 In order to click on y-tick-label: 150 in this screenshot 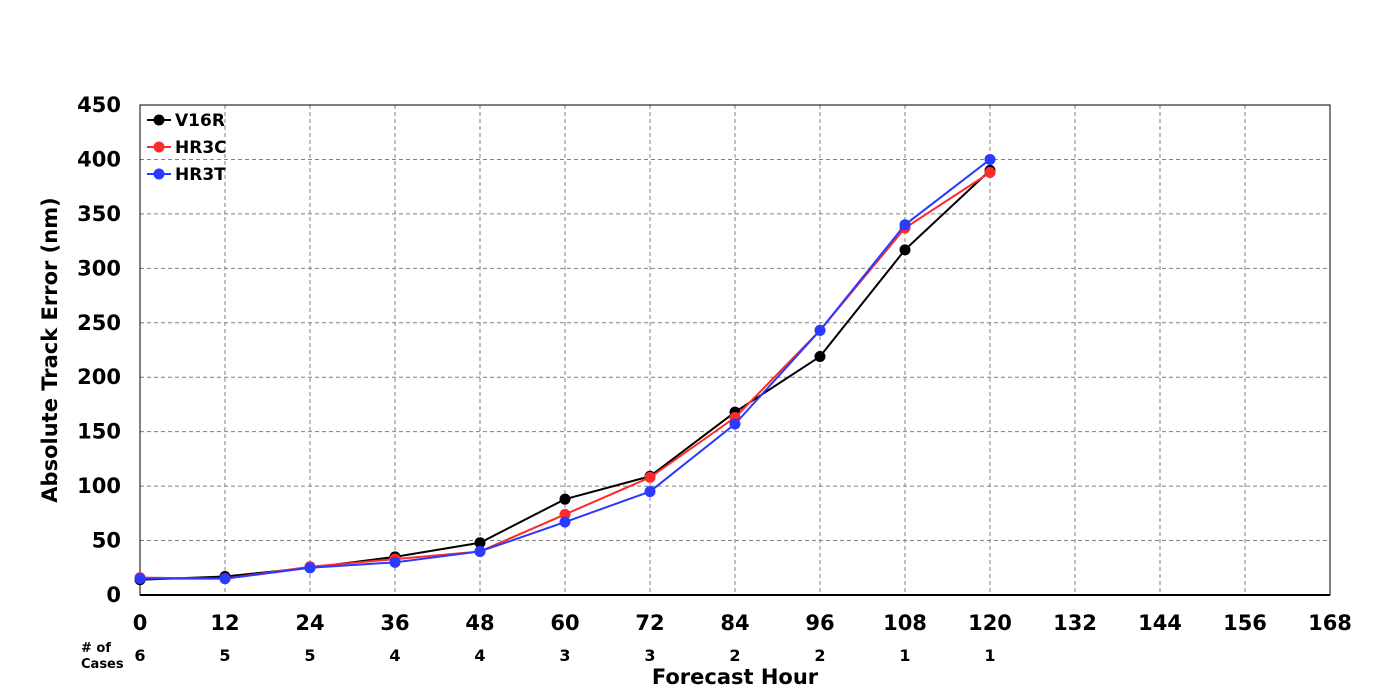, I will do `click(99, 432)`.